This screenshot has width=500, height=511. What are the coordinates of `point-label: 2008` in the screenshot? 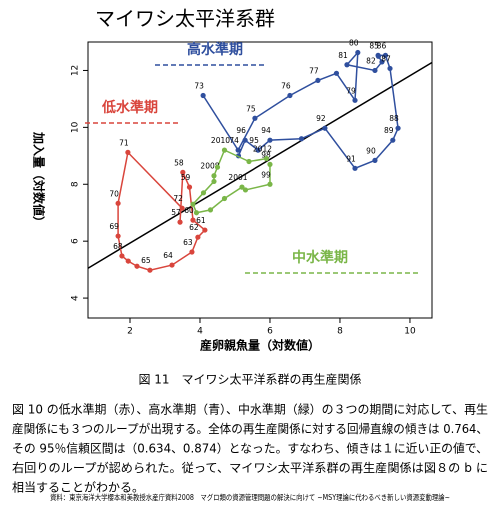 It's located at (209, 166).